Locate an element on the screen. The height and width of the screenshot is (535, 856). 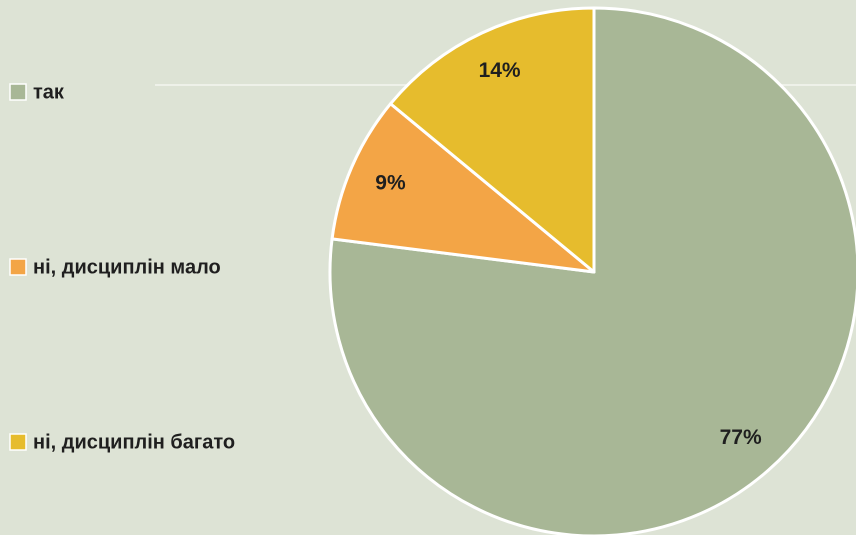
value-label: 77% is located at coordinates (741, 437).